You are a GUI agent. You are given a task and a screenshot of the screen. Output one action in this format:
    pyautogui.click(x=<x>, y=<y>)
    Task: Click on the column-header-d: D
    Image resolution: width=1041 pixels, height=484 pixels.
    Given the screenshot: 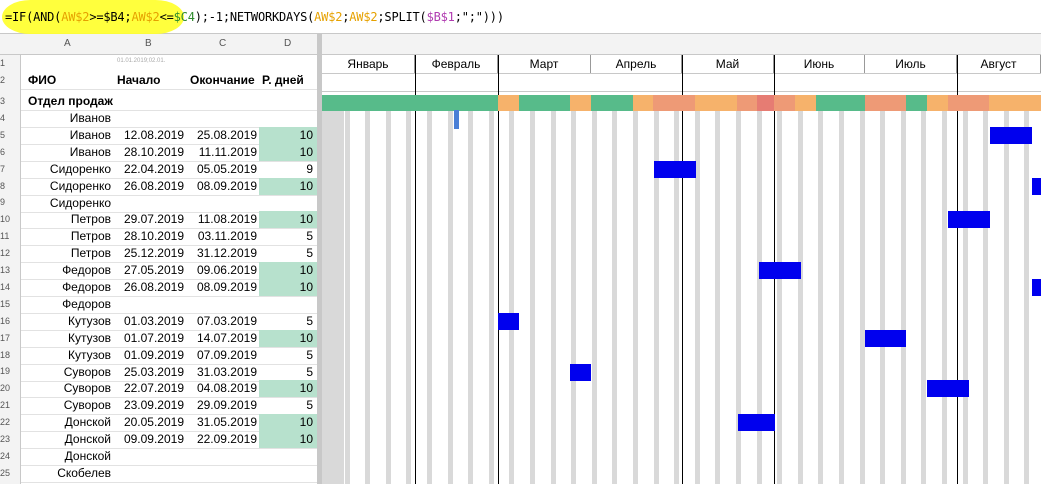 What is the action you would take?
    pyautogui.click(x=288, y=43)
    